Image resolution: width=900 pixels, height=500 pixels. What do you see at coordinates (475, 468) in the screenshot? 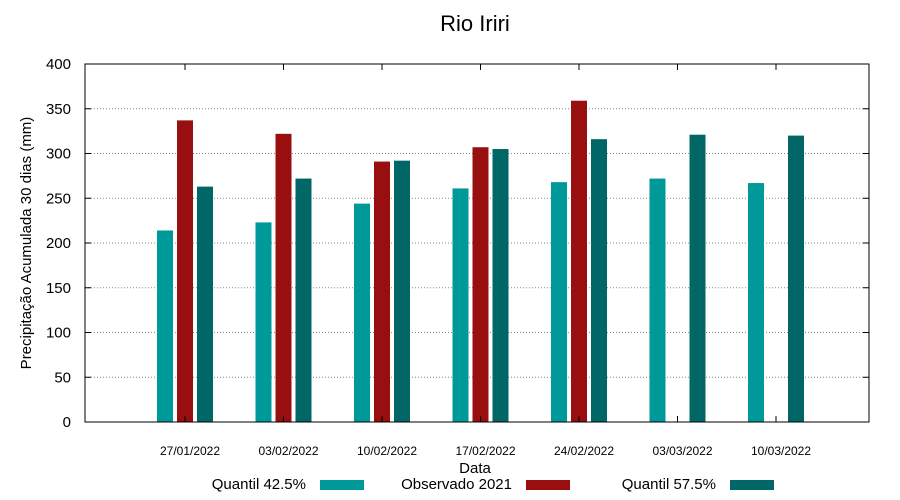
I see `x-axis-label: Data` at bounding box center [475, 468].